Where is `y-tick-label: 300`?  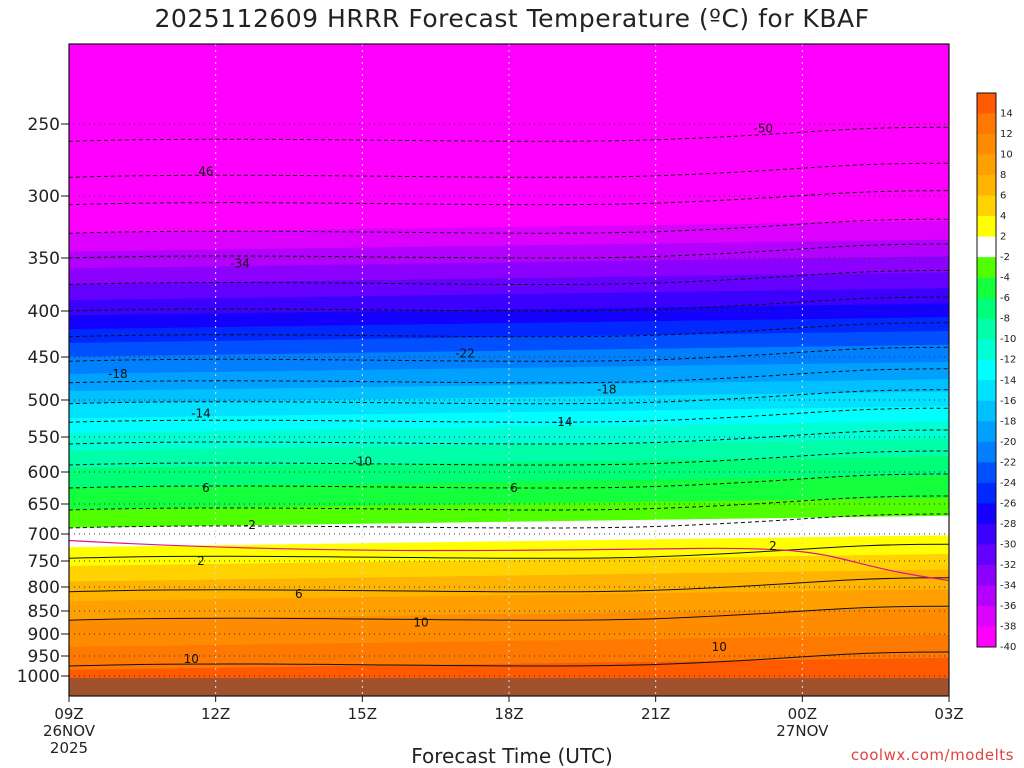
y-tick-label: 300 is located at coordinates (44, 197).